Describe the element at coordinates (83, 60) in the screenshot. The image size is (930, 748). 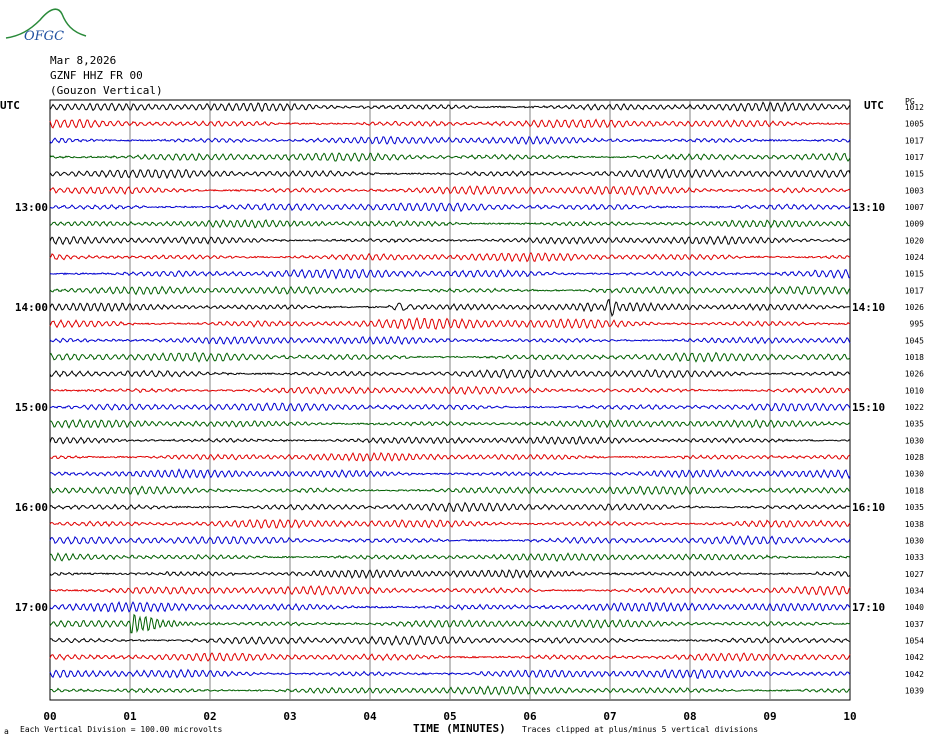
I see `date-label: Mar 8,2026` at that location.